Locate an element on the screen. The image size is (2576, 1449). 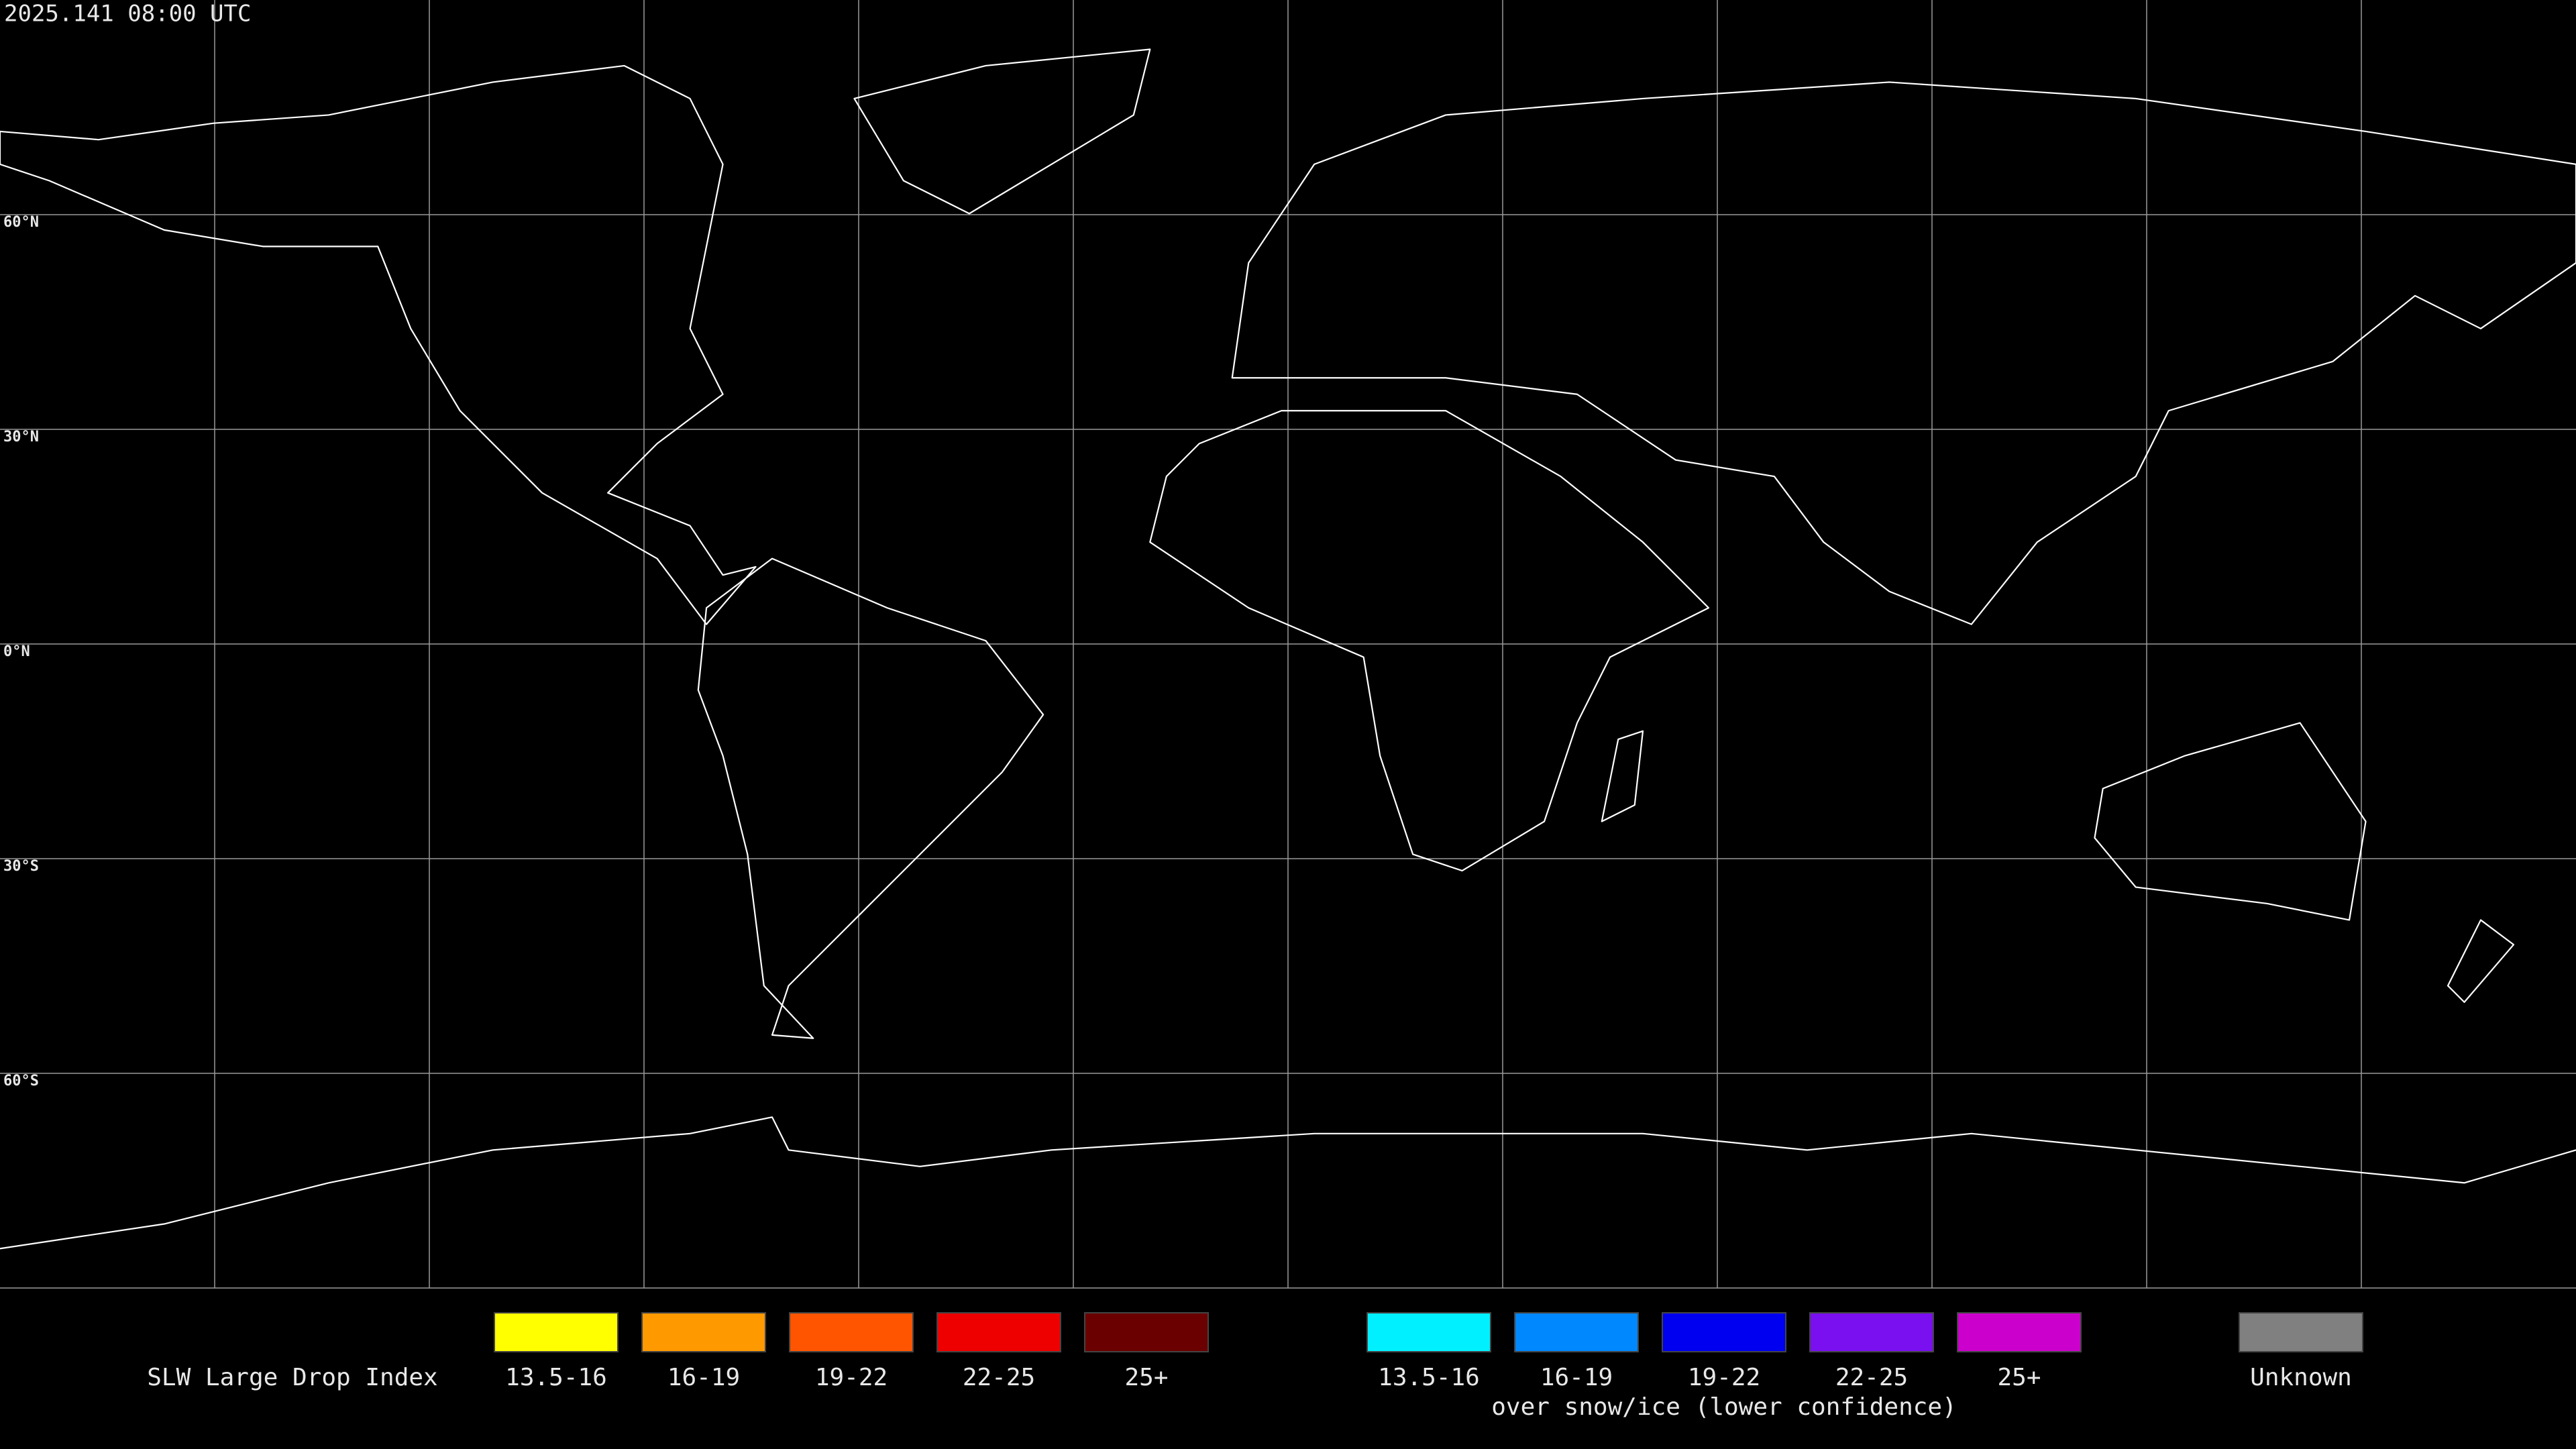
greenland is located at coordinates (1002, 131).